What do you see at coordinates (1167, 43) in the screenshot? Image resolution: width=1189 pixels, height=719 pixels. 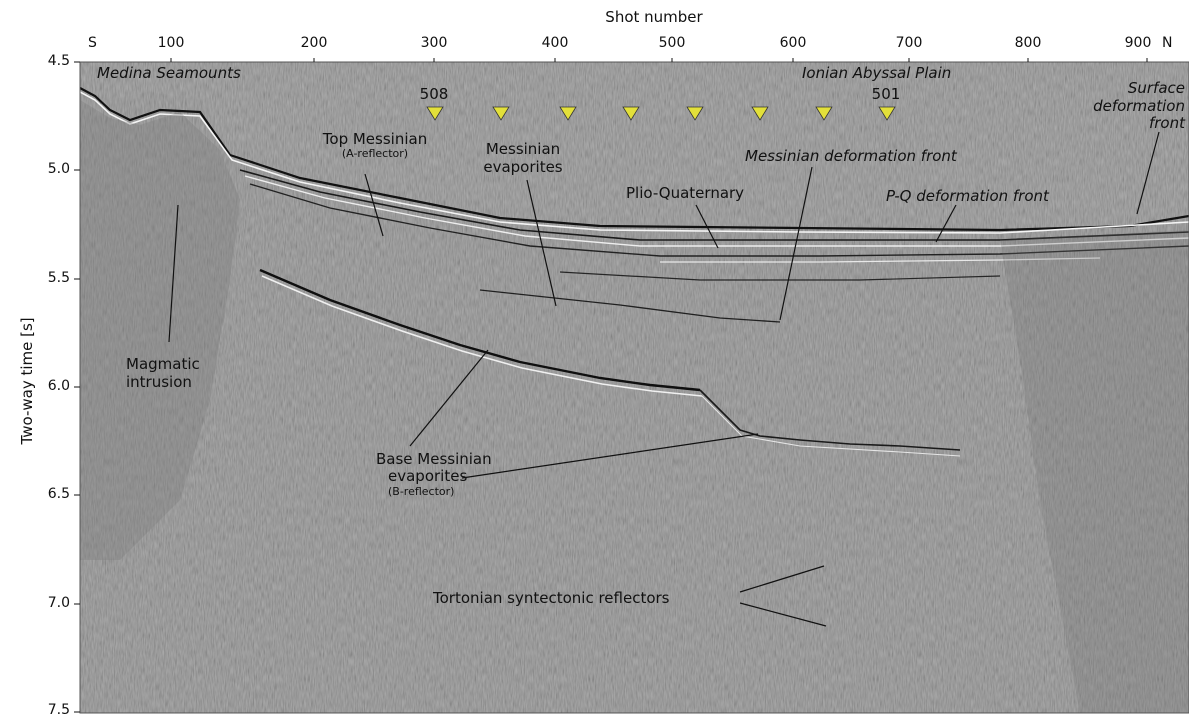 I see `x-axis-end-right: N` at bounding box center [1167, 43].